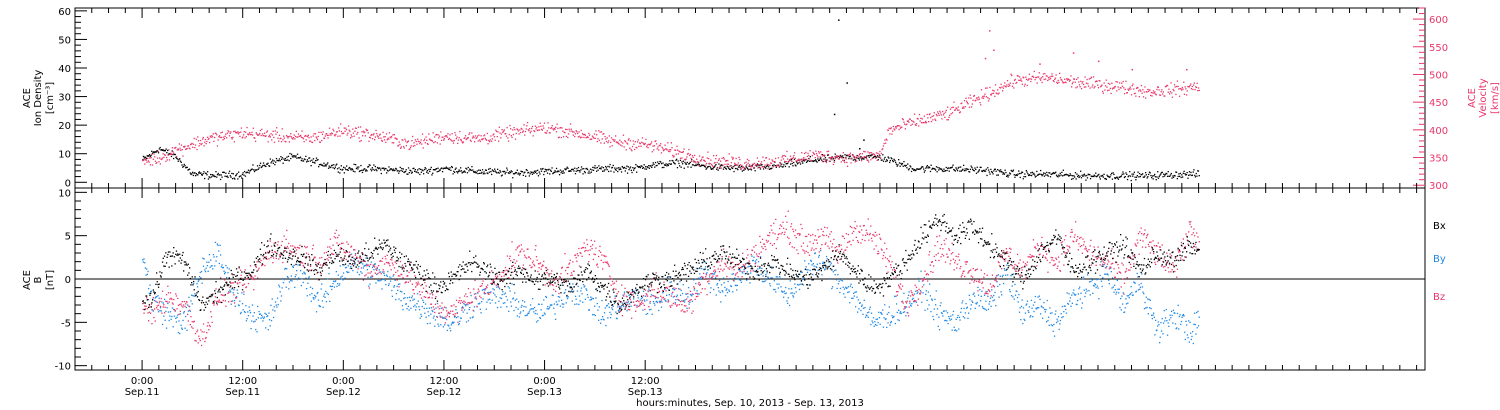 The width and height of the screenshot is (1500, 410). Describe the element at coordinates (1438, 103) in the screenshot. I see `velocity-tick-label: 450` at that location.